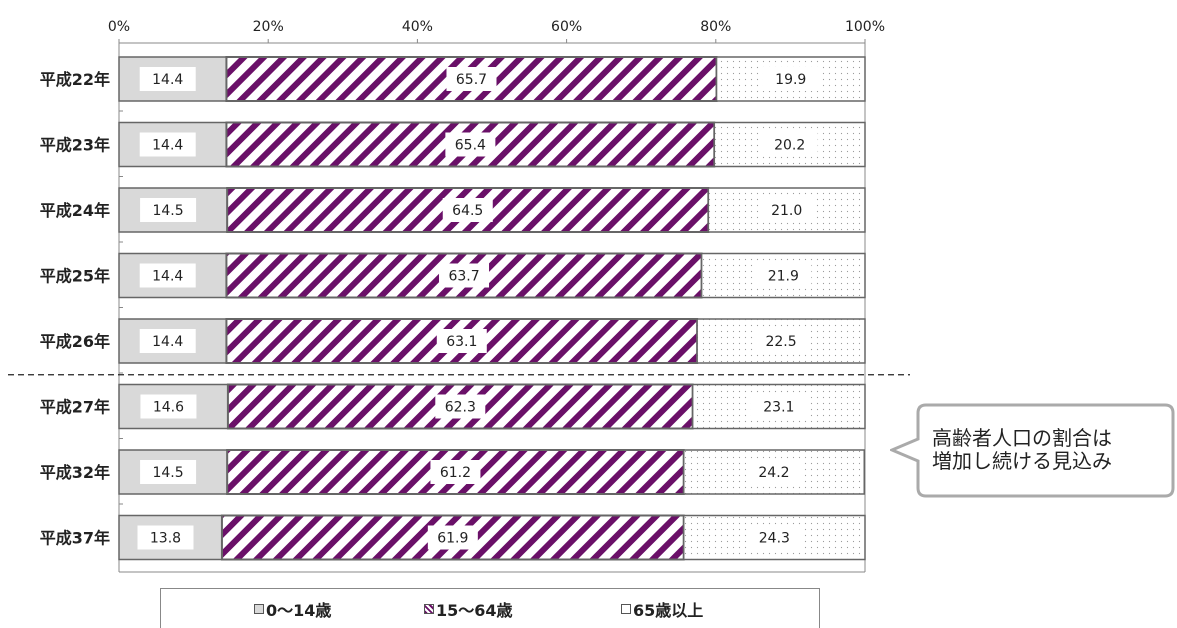 Image resolution: width=1177 pixels, height=628 pixels. I want to click on data-label-working: 63.1, so click(461, 342).